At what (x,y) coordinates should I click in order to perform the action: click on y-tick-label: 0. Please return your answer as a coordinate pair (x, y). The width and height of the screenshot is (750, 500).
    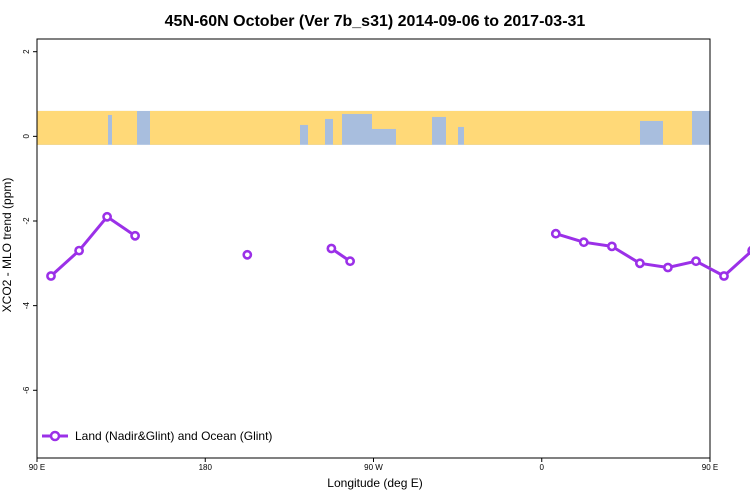
    Looking at the image, I should click on (26, 136).